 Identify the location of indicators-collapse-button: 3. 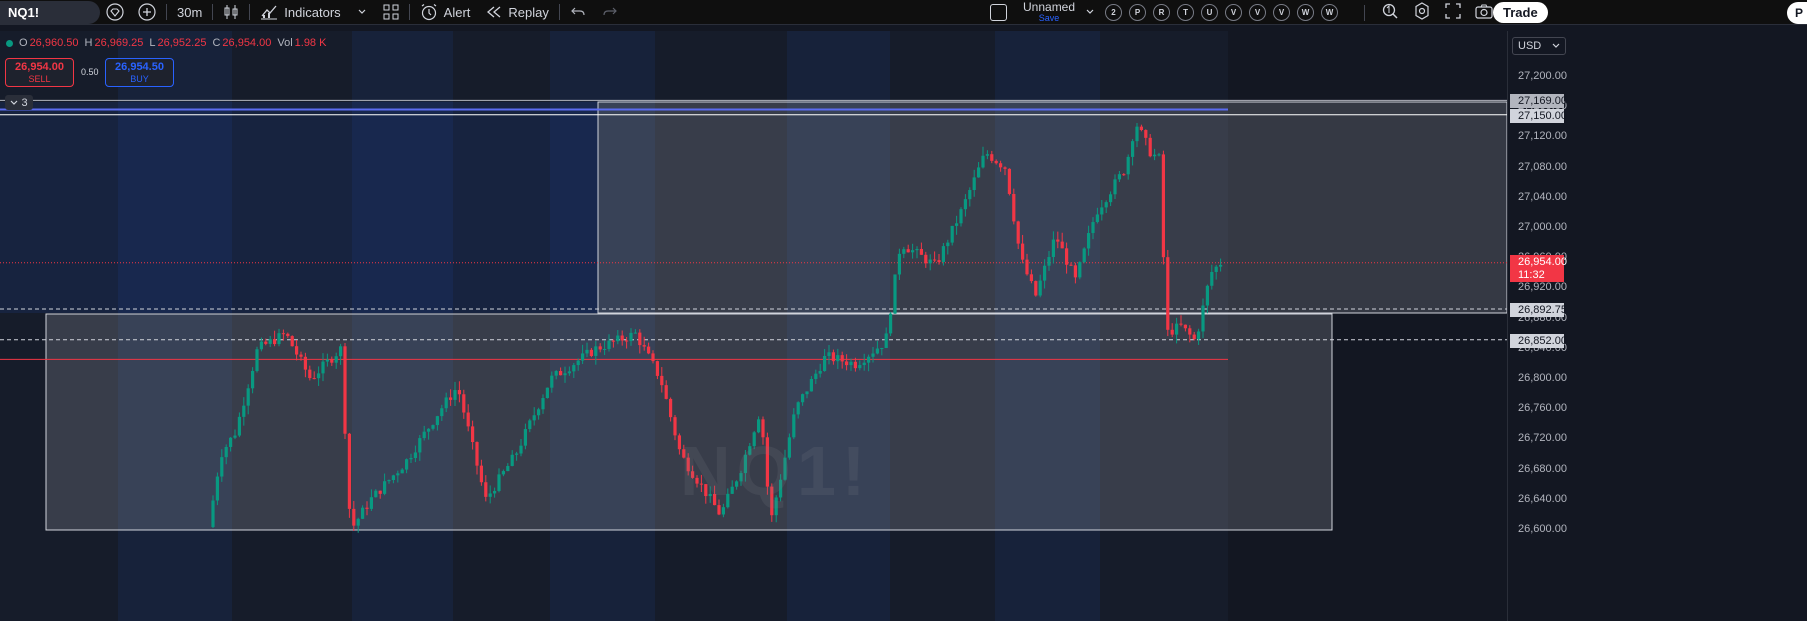
(19, 102).